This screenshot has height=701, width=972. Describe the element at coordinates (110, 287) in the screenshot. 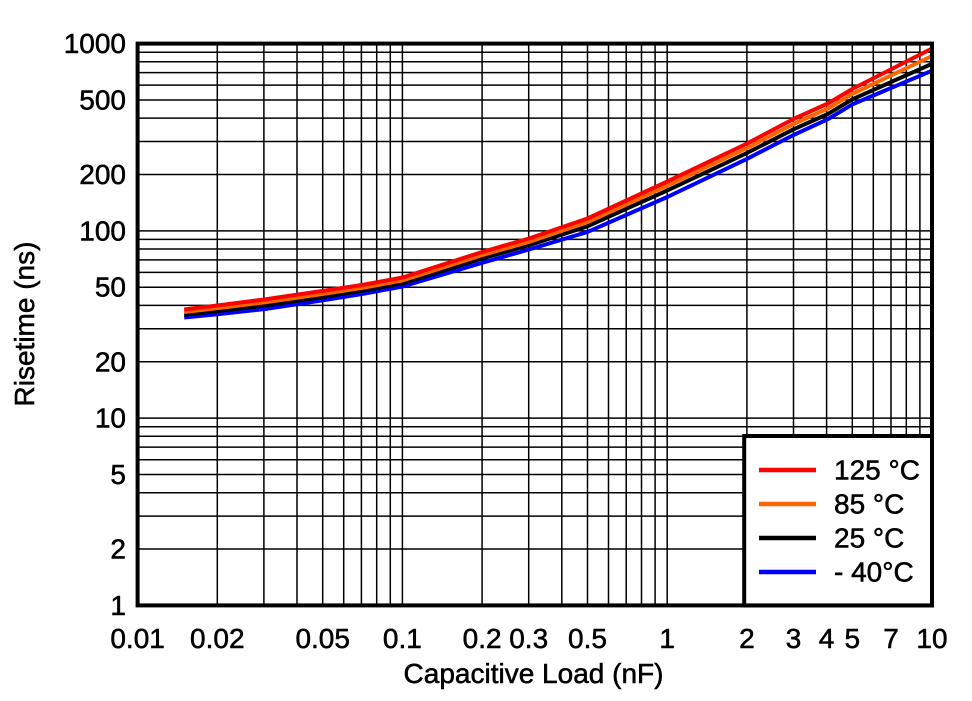

I see `svg-text: 50` at that location.